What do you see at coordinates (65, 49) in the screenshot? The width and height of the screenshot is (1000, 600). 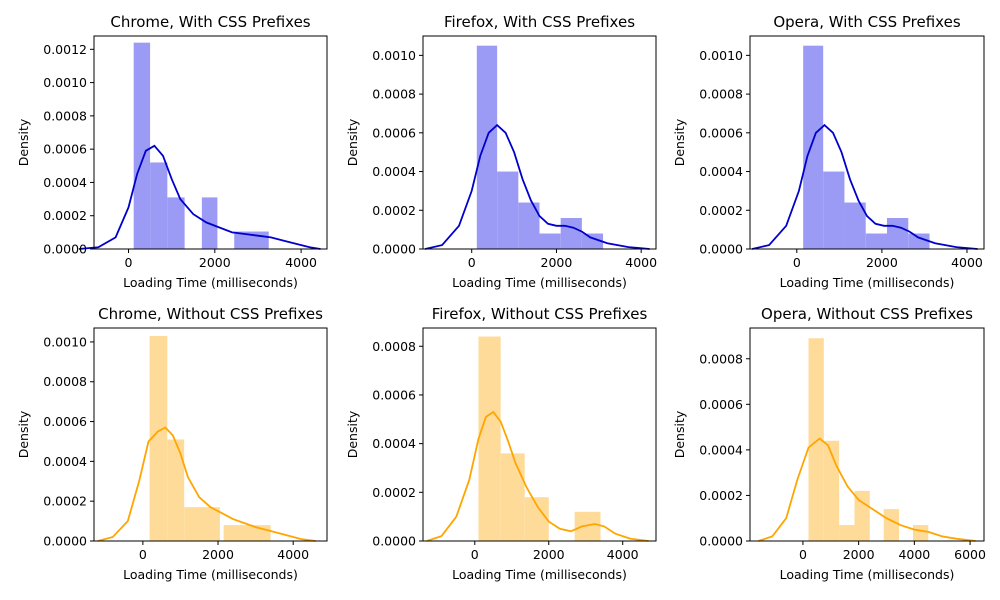 I see `y-tick-label: 0.0012` at bounding box center [65, 49].